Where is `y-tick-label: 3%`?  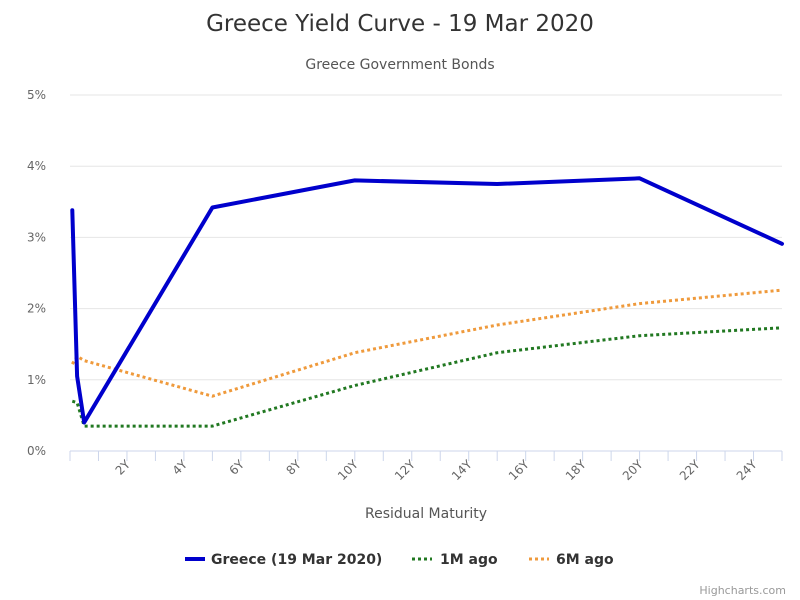
y-tick-label: 3% is located at coordinates (36, 237).